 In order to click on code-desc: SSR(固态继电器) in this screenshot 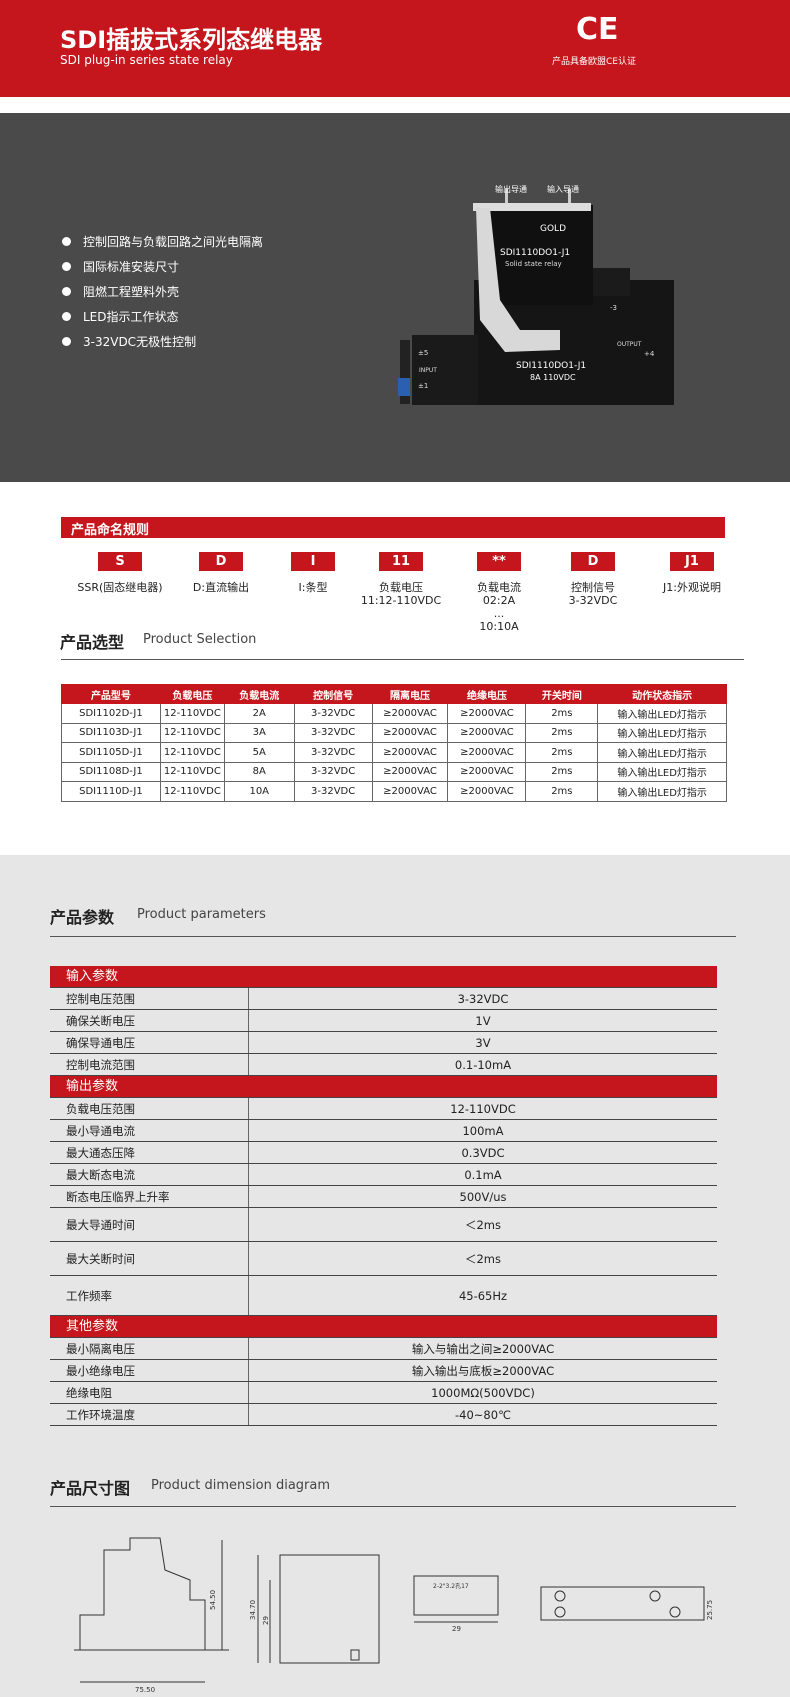, I will do `click(120, 587)`.